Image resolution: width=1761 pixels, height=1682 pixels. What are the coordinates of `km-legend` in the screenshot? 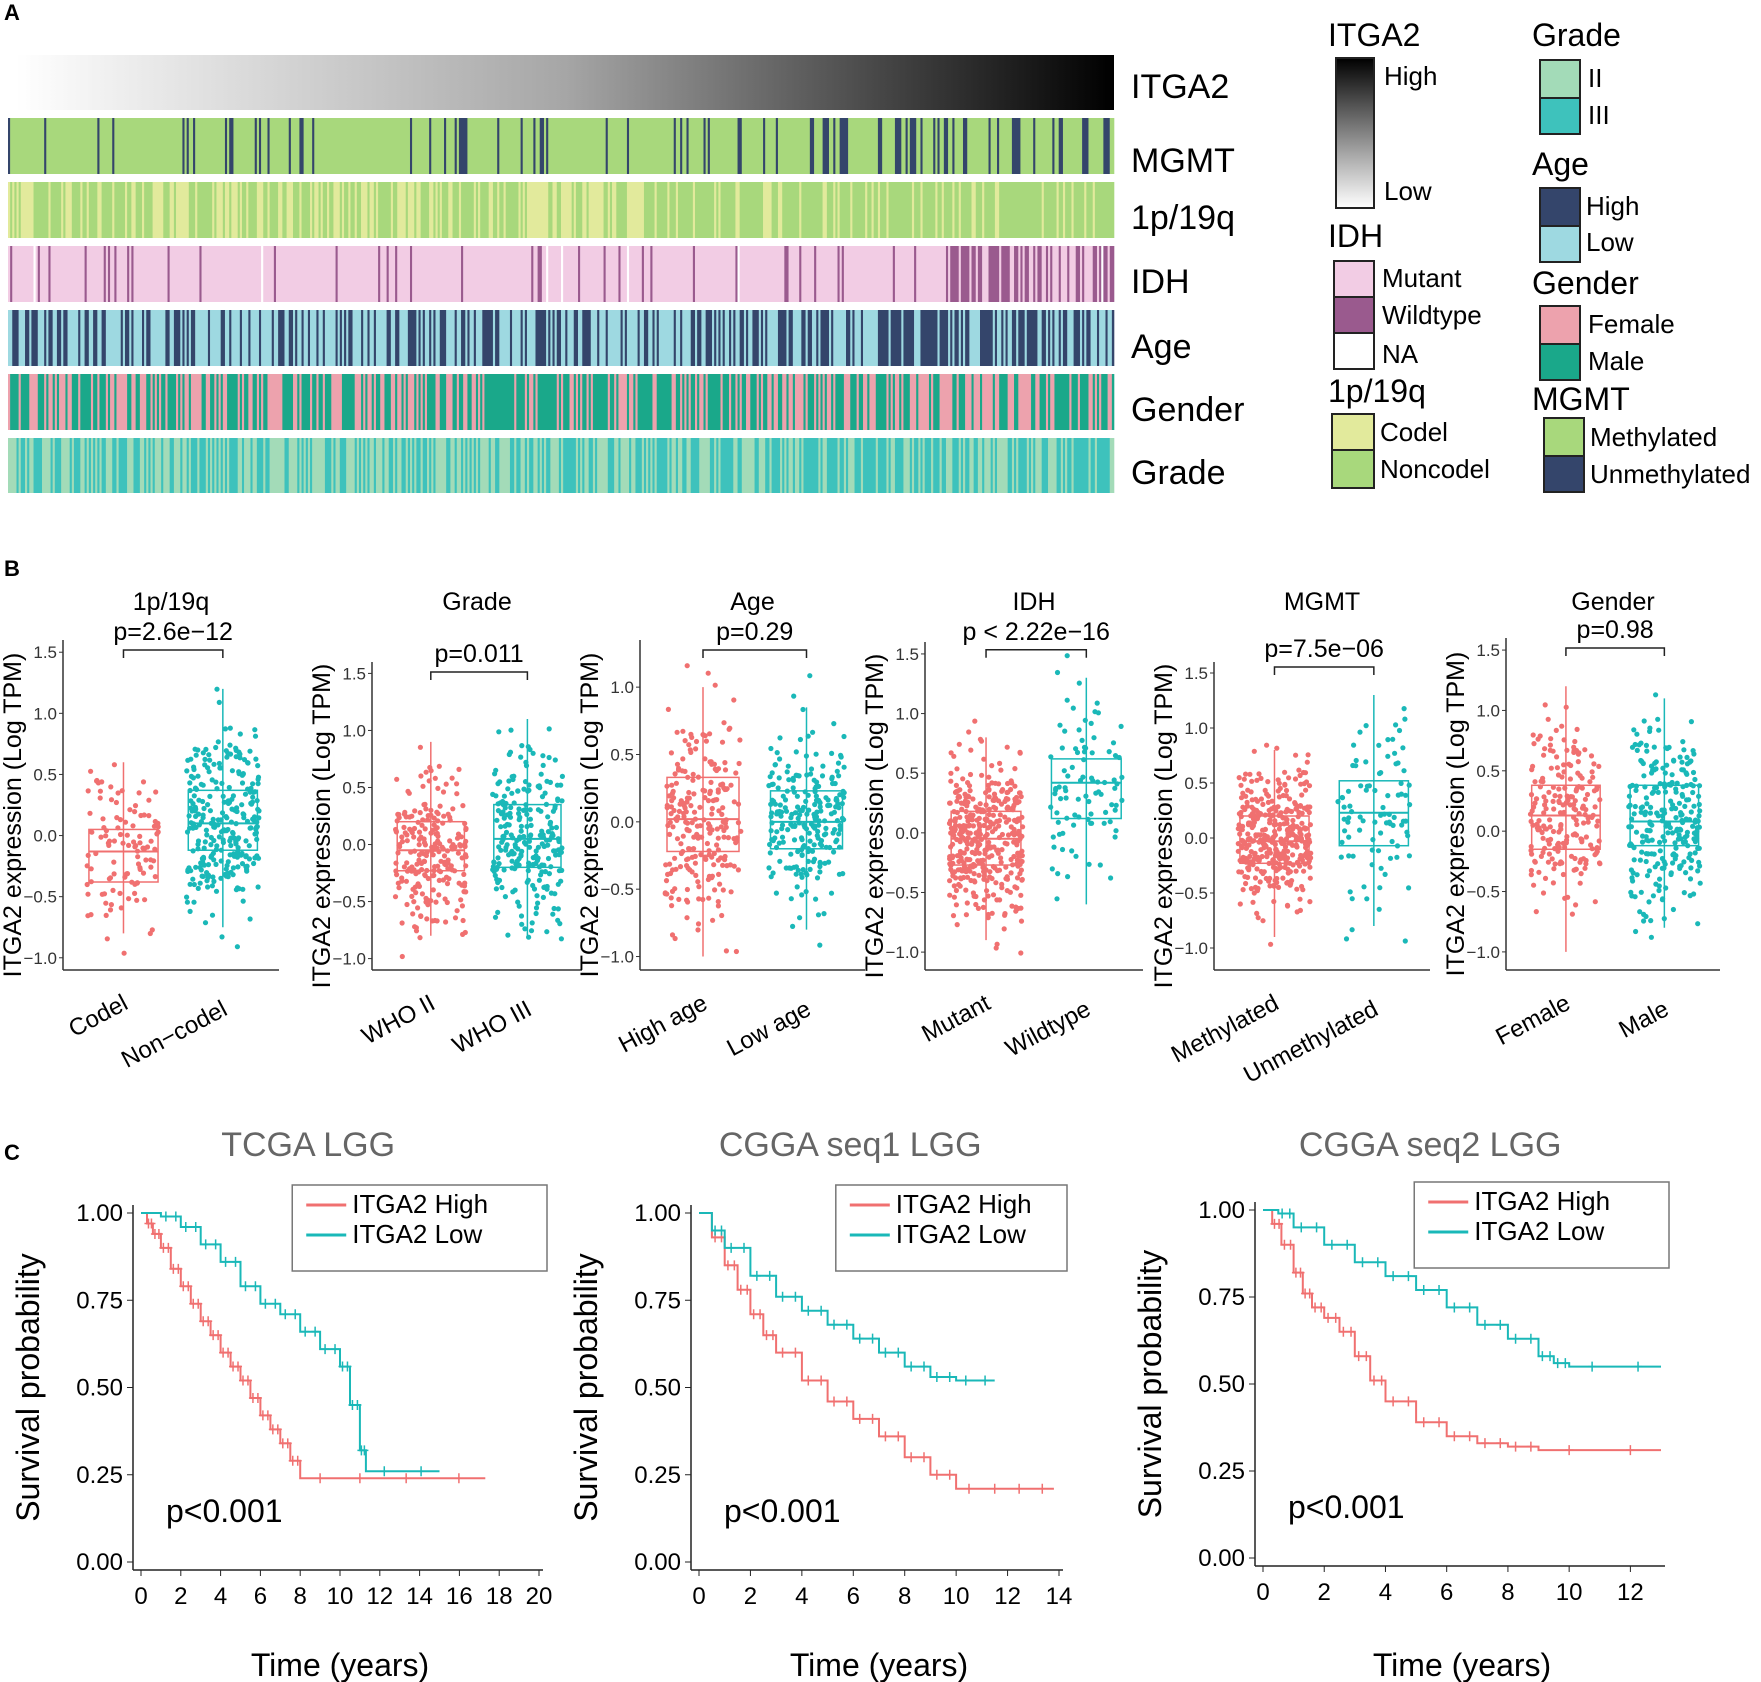 It's located at (1541, 1225).